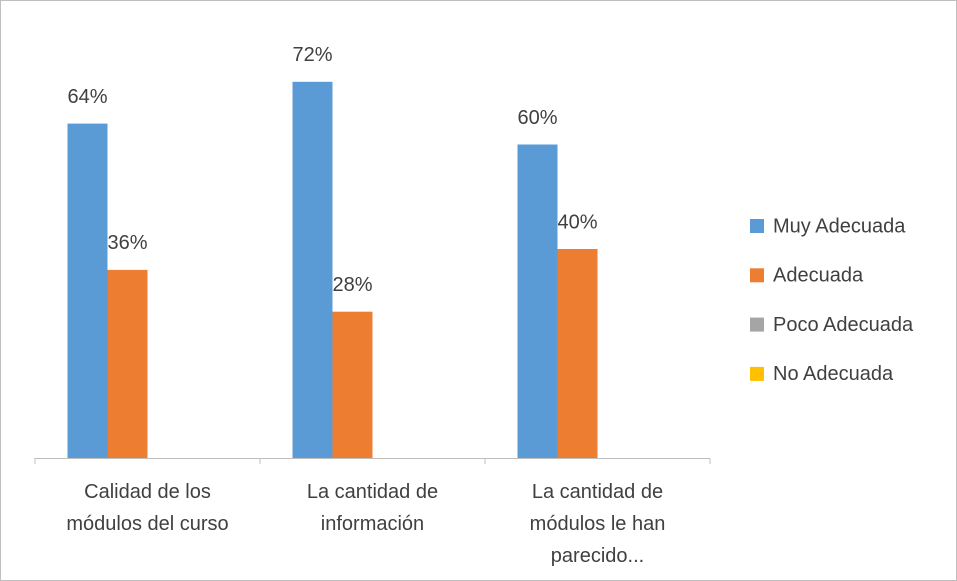 The image size is (957, 581). What do you see at coordinates (352, 285) in the screenshot?
I see `data-label: 28%` at bounding box center [352, 285].